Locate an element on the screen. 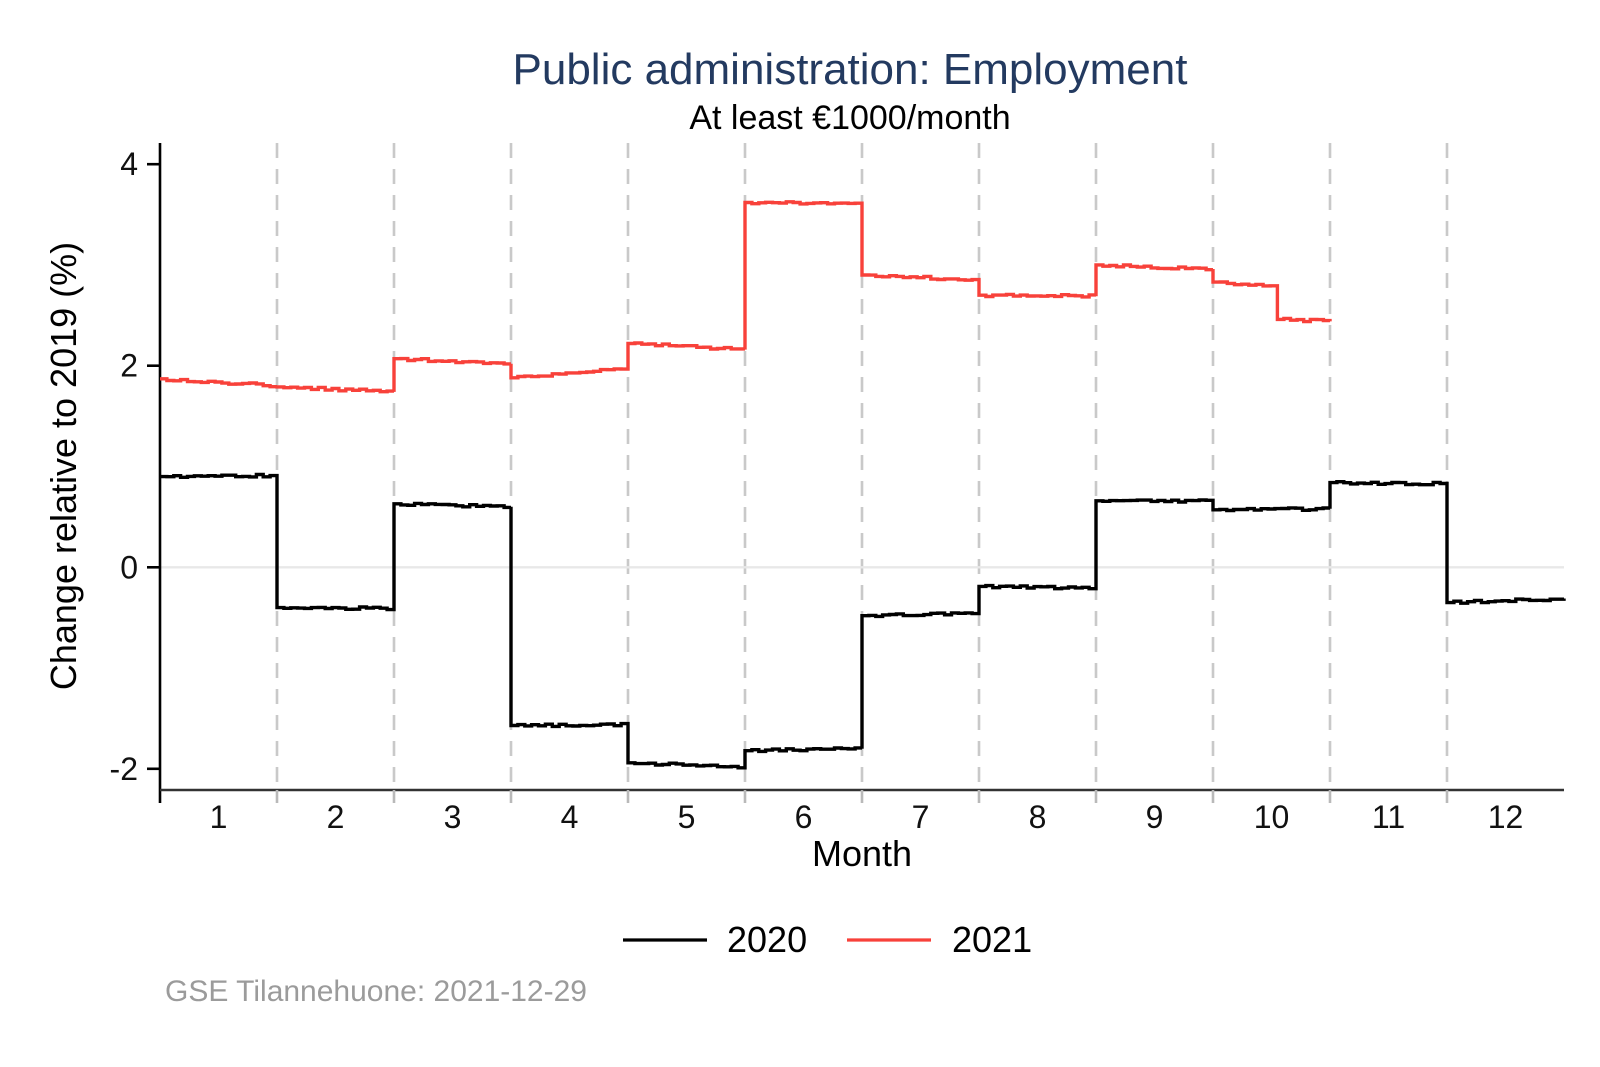  chart-title: Public administration: Employment is located at coordinates (850, 69).